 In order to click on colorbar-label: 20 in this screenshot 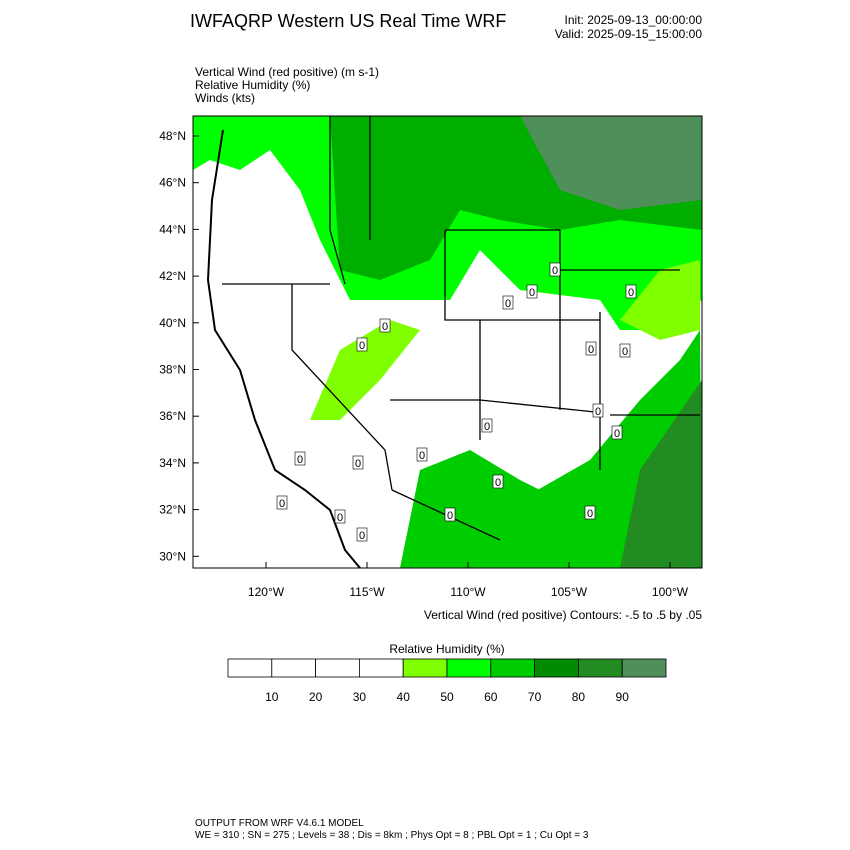, I will do `click(316, 697)`.